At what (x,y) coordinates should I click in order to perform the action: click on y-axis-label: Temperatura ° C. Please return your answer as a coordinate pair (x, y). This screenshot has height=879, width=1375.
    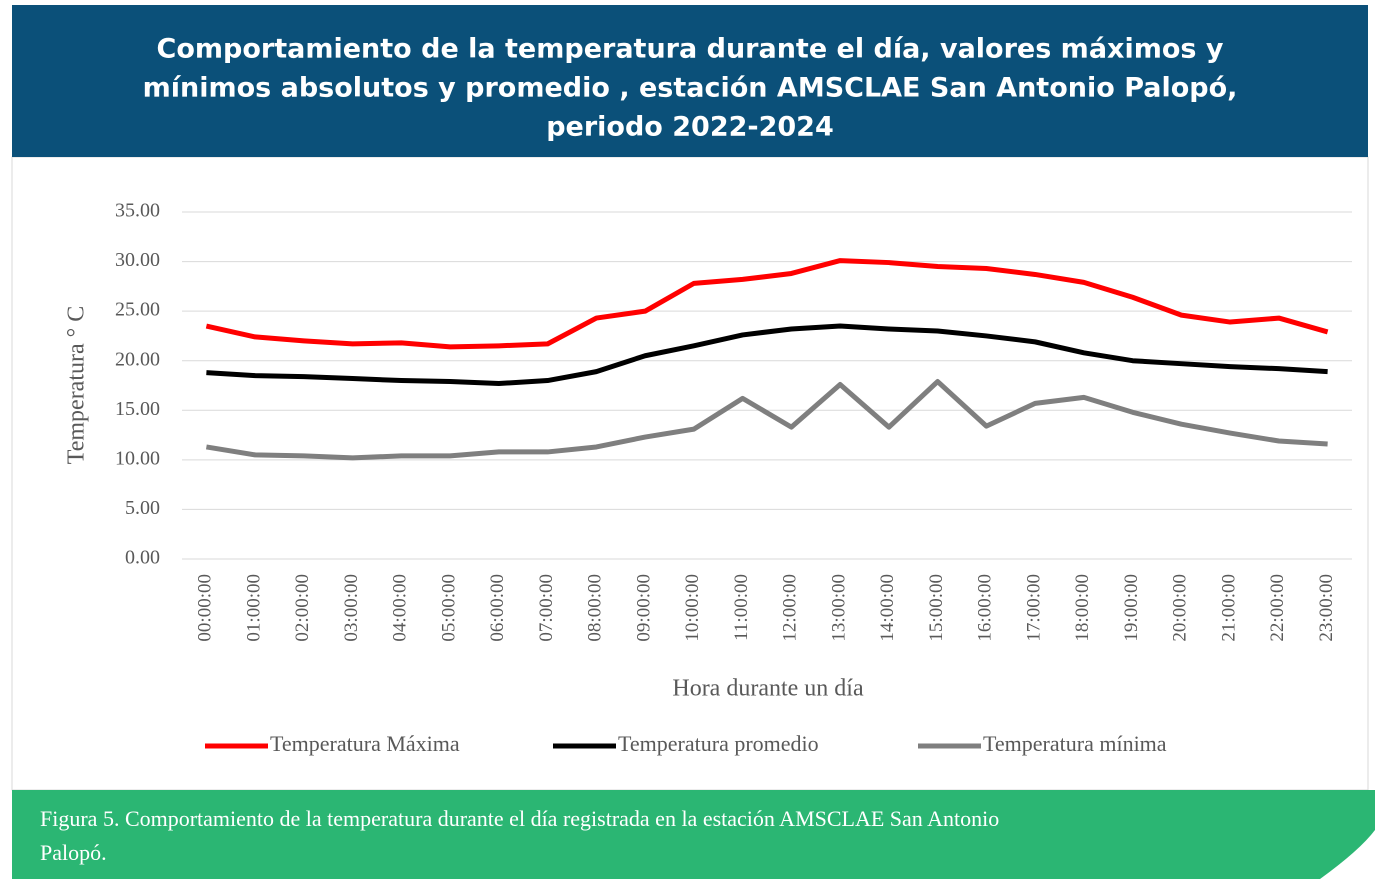
    Looking at the image, I should click on (77, 385).